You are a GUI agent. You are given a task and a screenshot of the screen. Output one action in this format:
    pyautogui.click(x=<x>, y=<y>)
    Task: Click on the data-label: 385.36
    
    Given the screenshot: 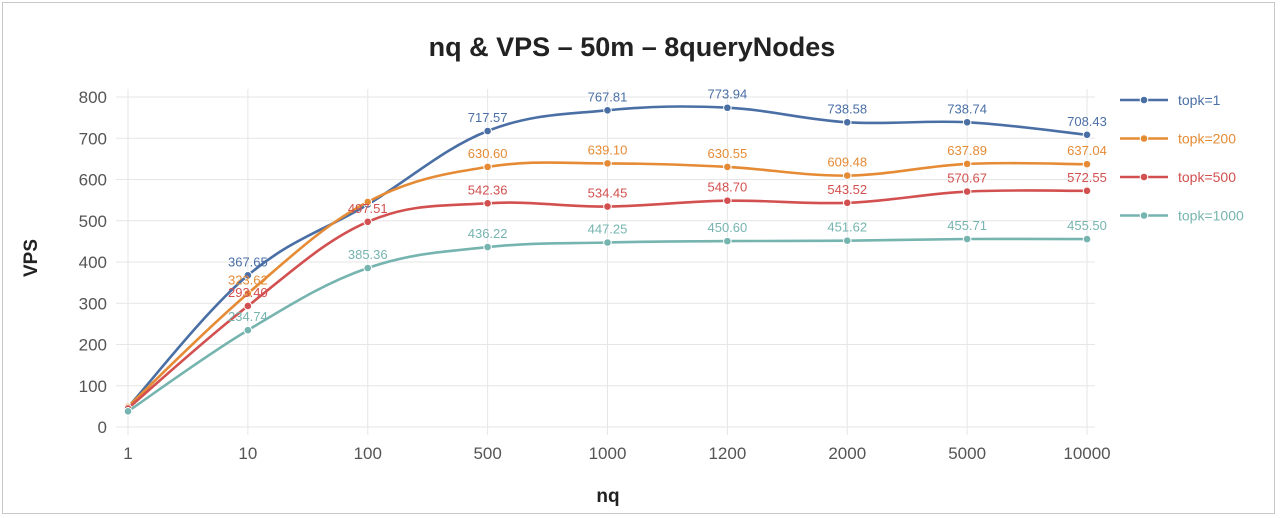 What is the action you would take?
    pyautogui.click(x=368, y=254)
    